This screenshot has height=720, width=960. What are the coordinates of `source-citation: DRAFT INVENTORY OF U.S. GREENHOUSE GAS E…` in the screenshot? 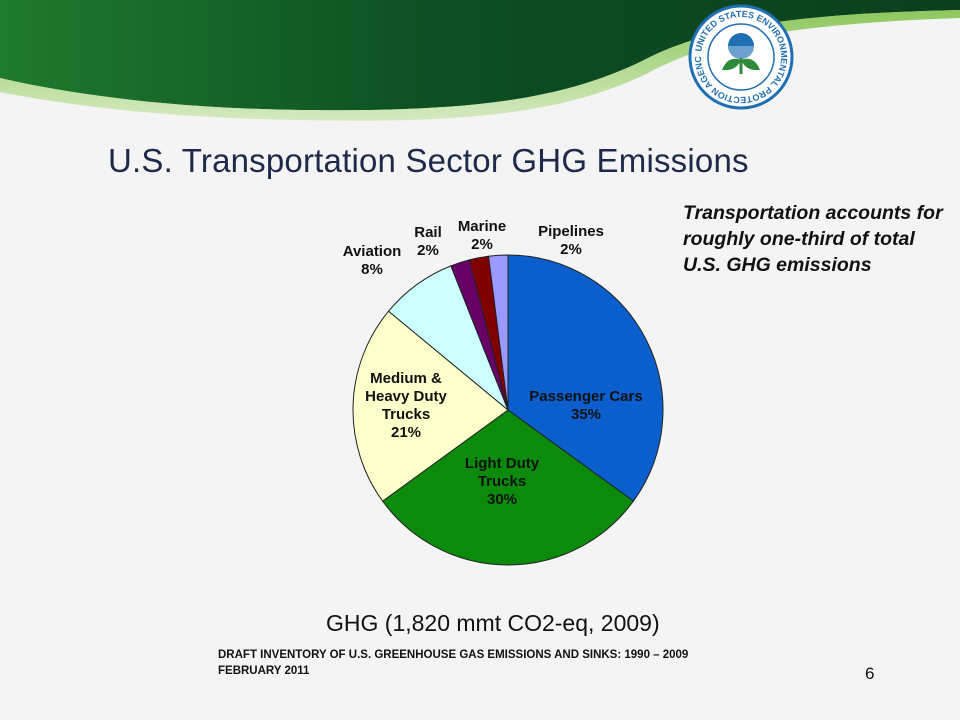 It's located at (453, 663).